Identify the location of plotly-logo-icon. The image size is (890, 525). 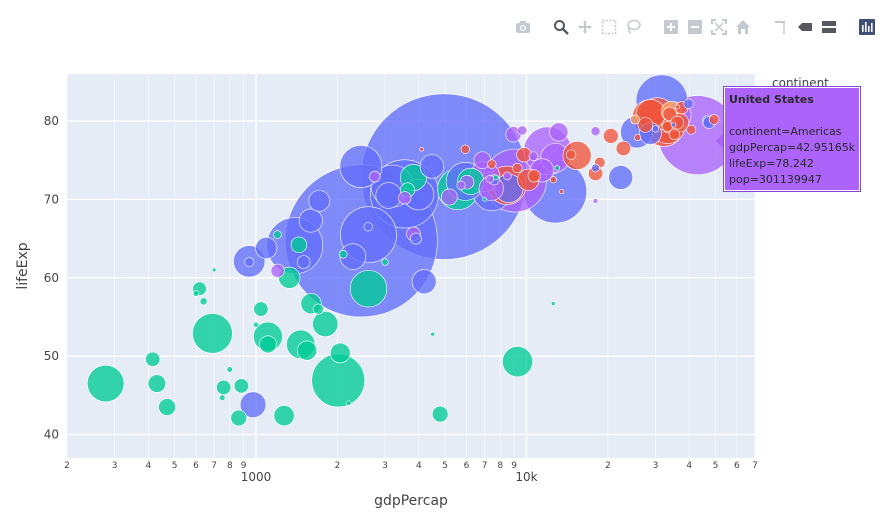
(867, 27).